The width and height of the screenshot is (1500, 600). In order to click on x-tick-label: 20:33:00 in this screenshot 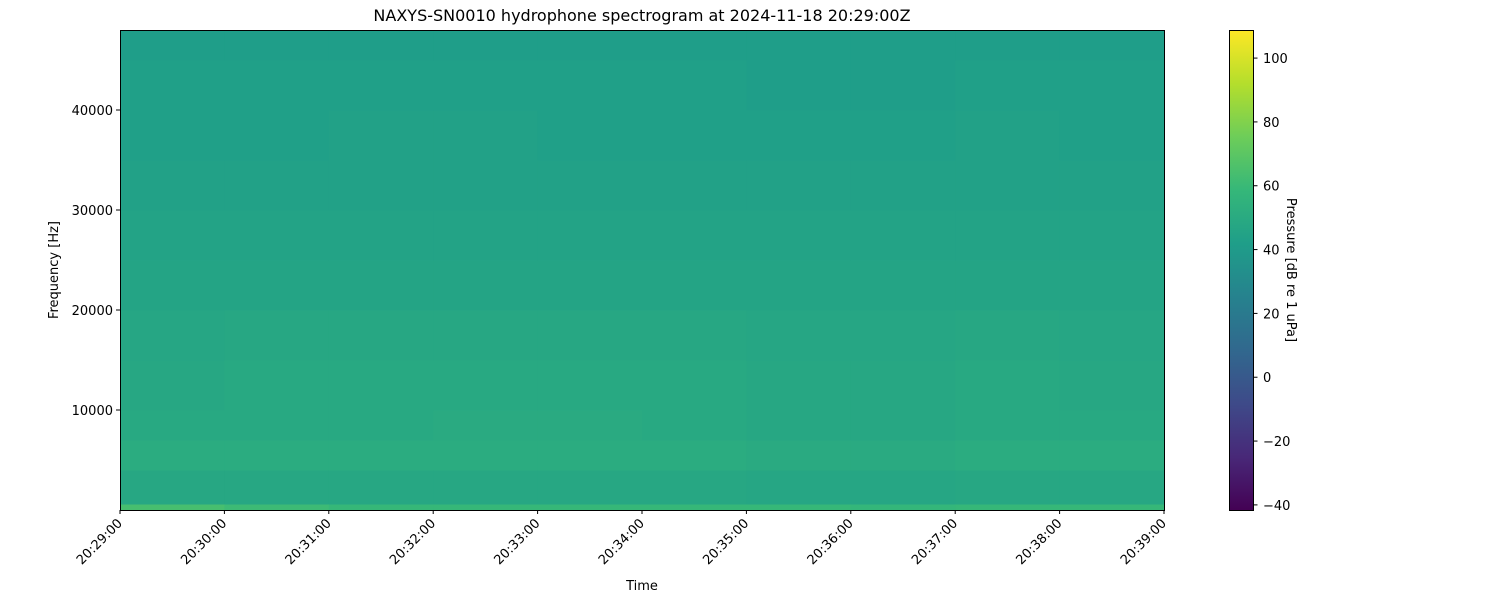, I will do `click(518, 542)`.